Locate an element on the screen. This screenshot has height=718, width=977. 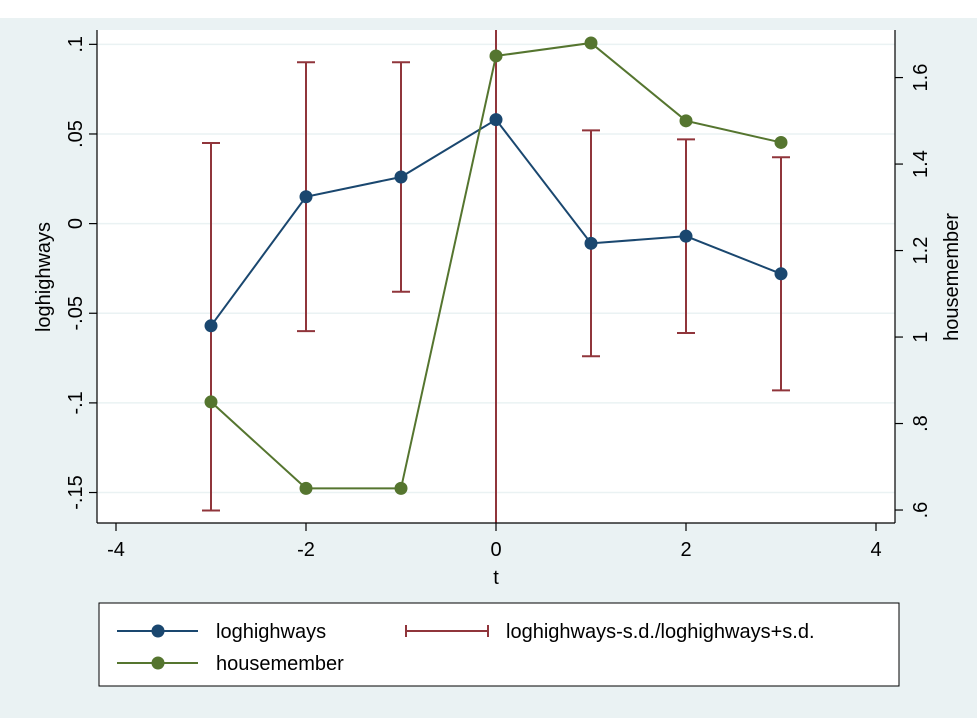
legend-label-housemember: housemember is located at coordinates (280, 664).